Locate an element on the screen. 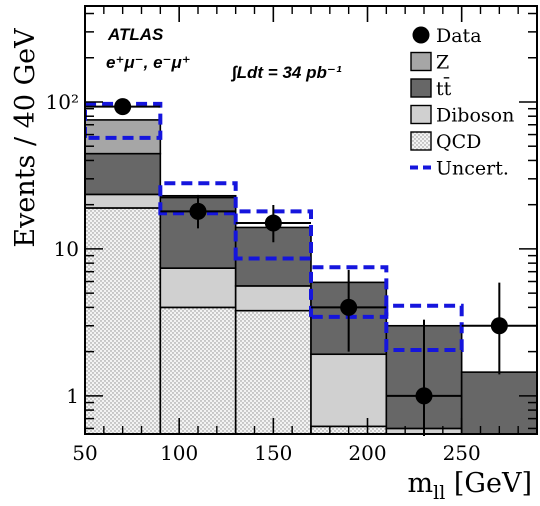 This screenshot has height=506, width=540. y-tick-label: 1 is located at coordinates (72, 396).